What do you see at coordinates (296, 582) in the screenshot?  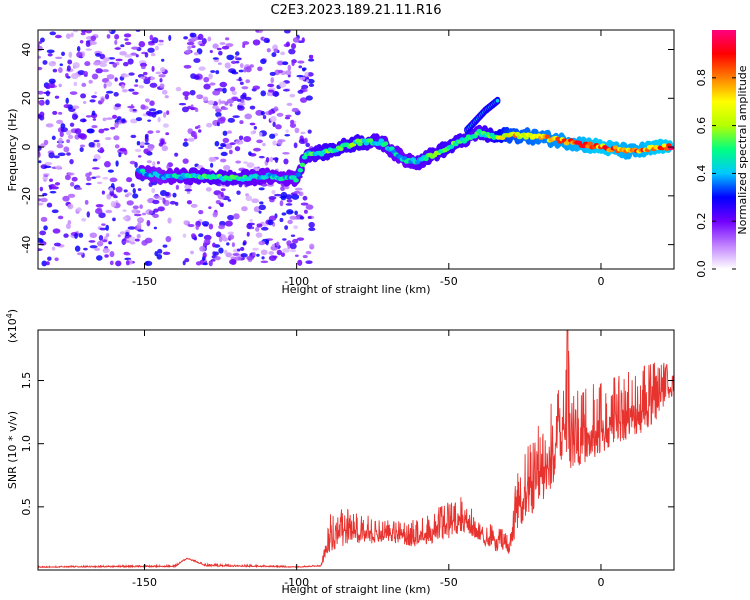 I see `x-tick-label: -100` at bounding box center [296, 582].